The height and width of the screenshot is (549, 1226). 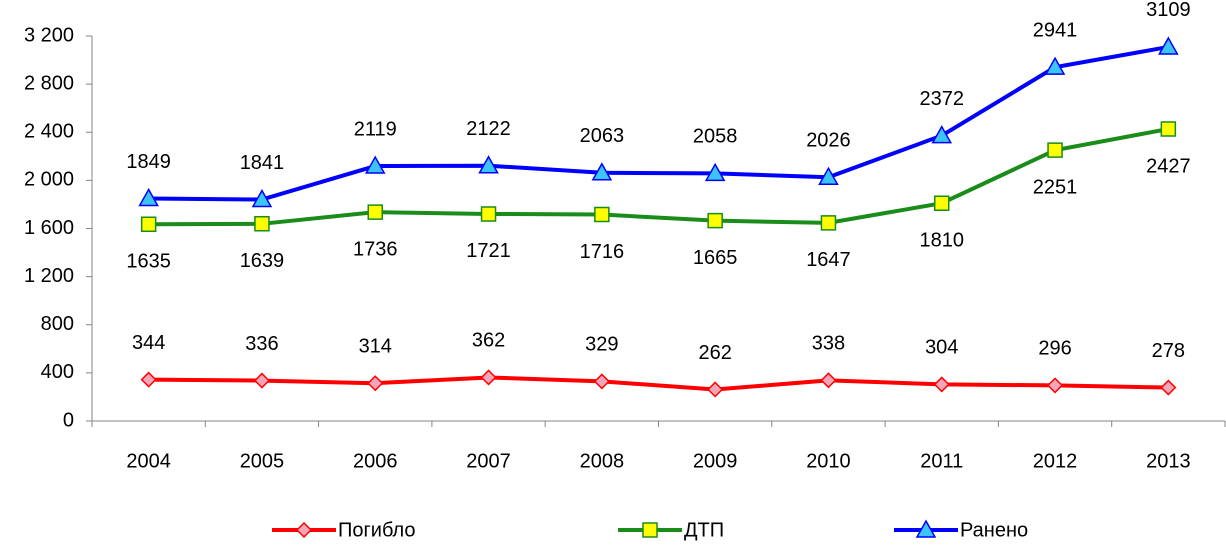 What do you see at coordinates (488, 461) in the screenshot?
I see `x-tick-label: 2007` at bounding box center [488, 461].